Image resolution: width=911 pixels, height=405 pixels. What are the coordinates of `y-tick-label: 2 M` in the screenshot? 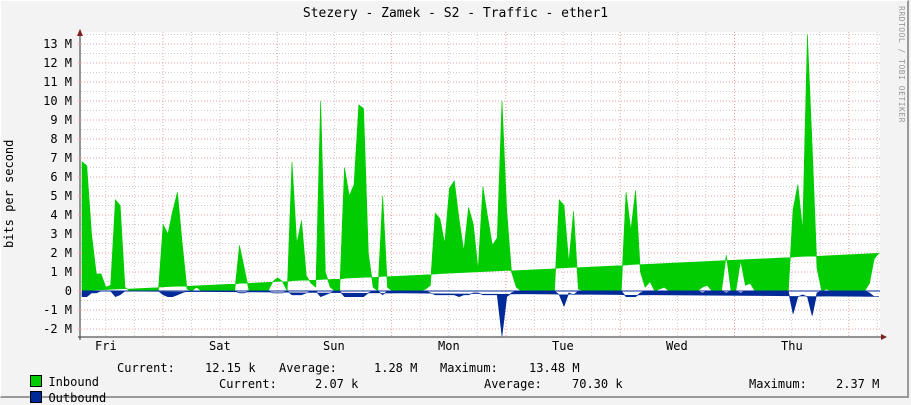 It's located at (61, 253).